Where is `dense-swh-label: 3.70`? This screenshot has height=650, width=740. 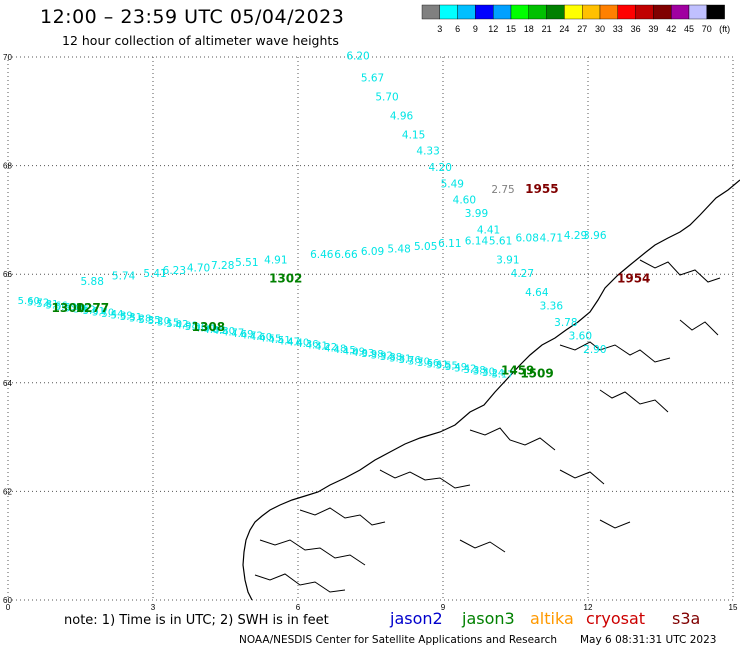 dense-swh-label: 3.70 is located at coordinates (419, 361).